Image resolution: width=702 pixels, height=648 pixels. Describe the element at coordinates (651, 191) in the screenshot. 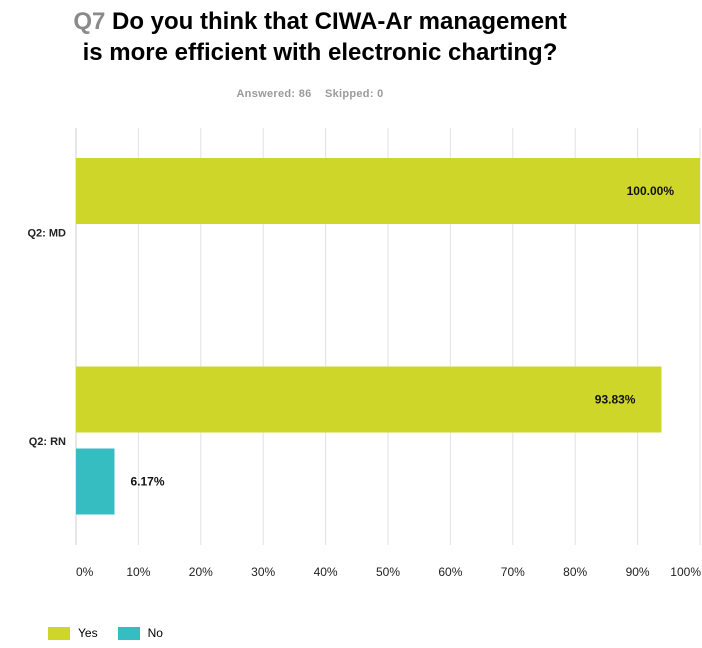

I see `data-label: 100.00%` at that location.